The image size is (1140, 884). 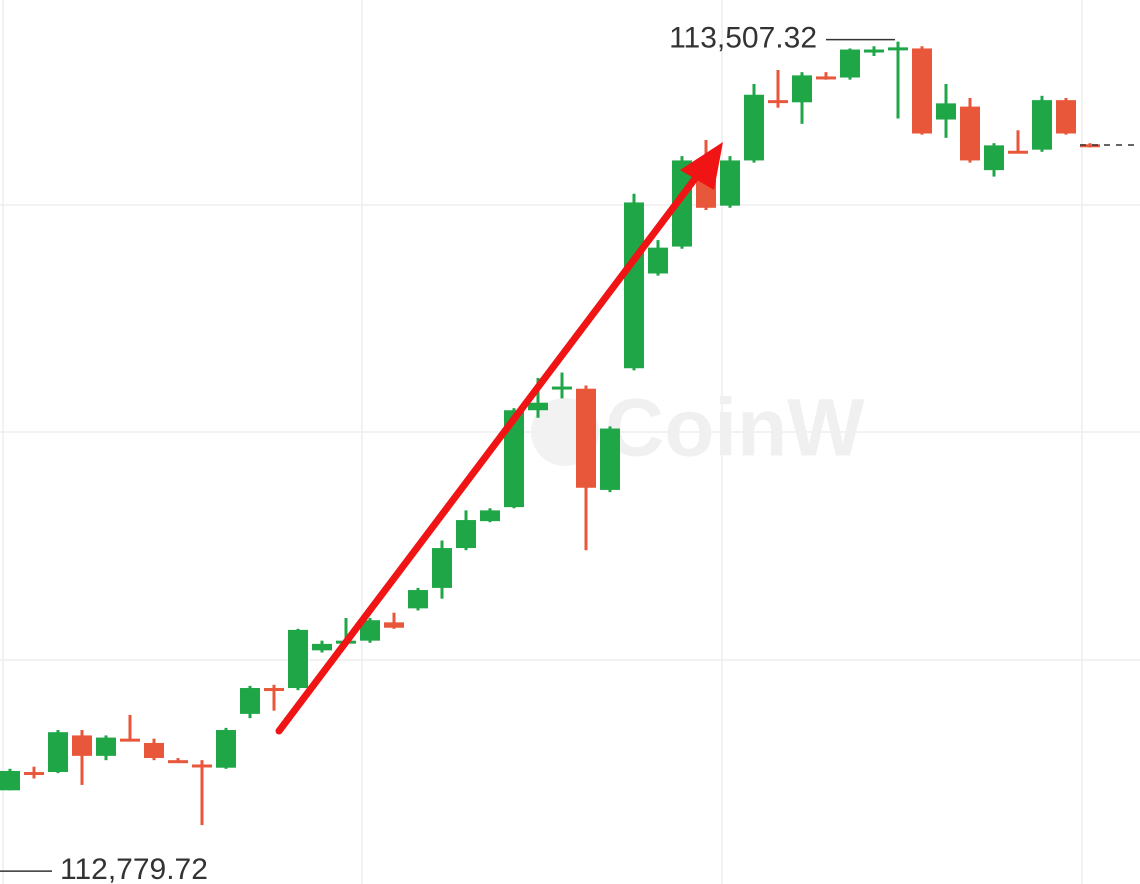 What do you see at coordinates (735, 428) in the screenshot?
I see `watermark: CoinW` at bounding box center [735, 428].